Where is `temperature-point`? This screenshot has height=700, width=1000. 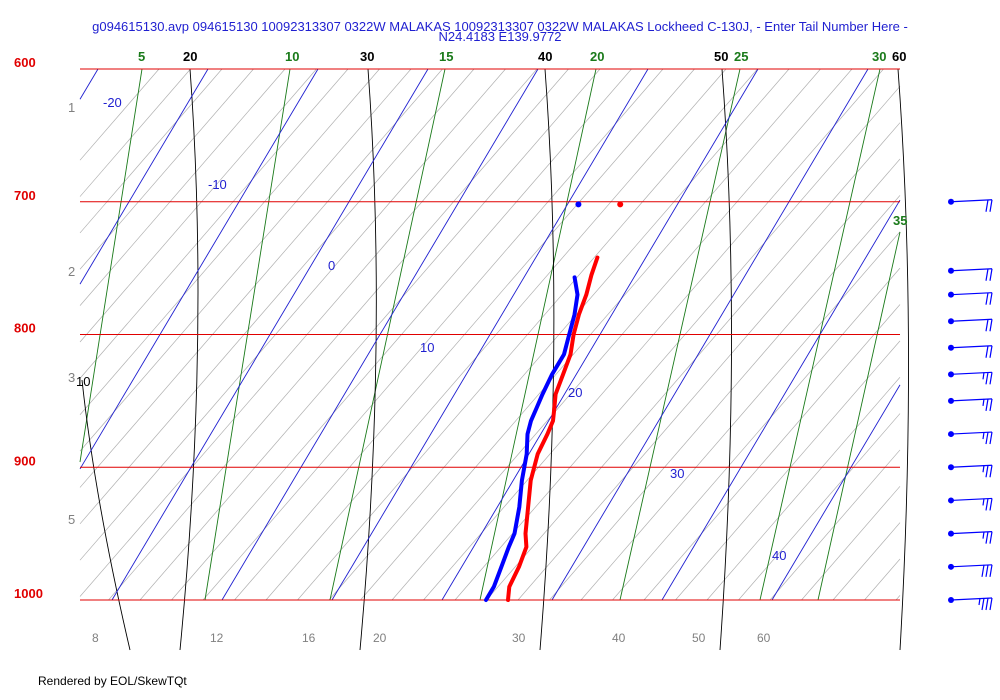 temperature-point is located at coordinates (620, 204).